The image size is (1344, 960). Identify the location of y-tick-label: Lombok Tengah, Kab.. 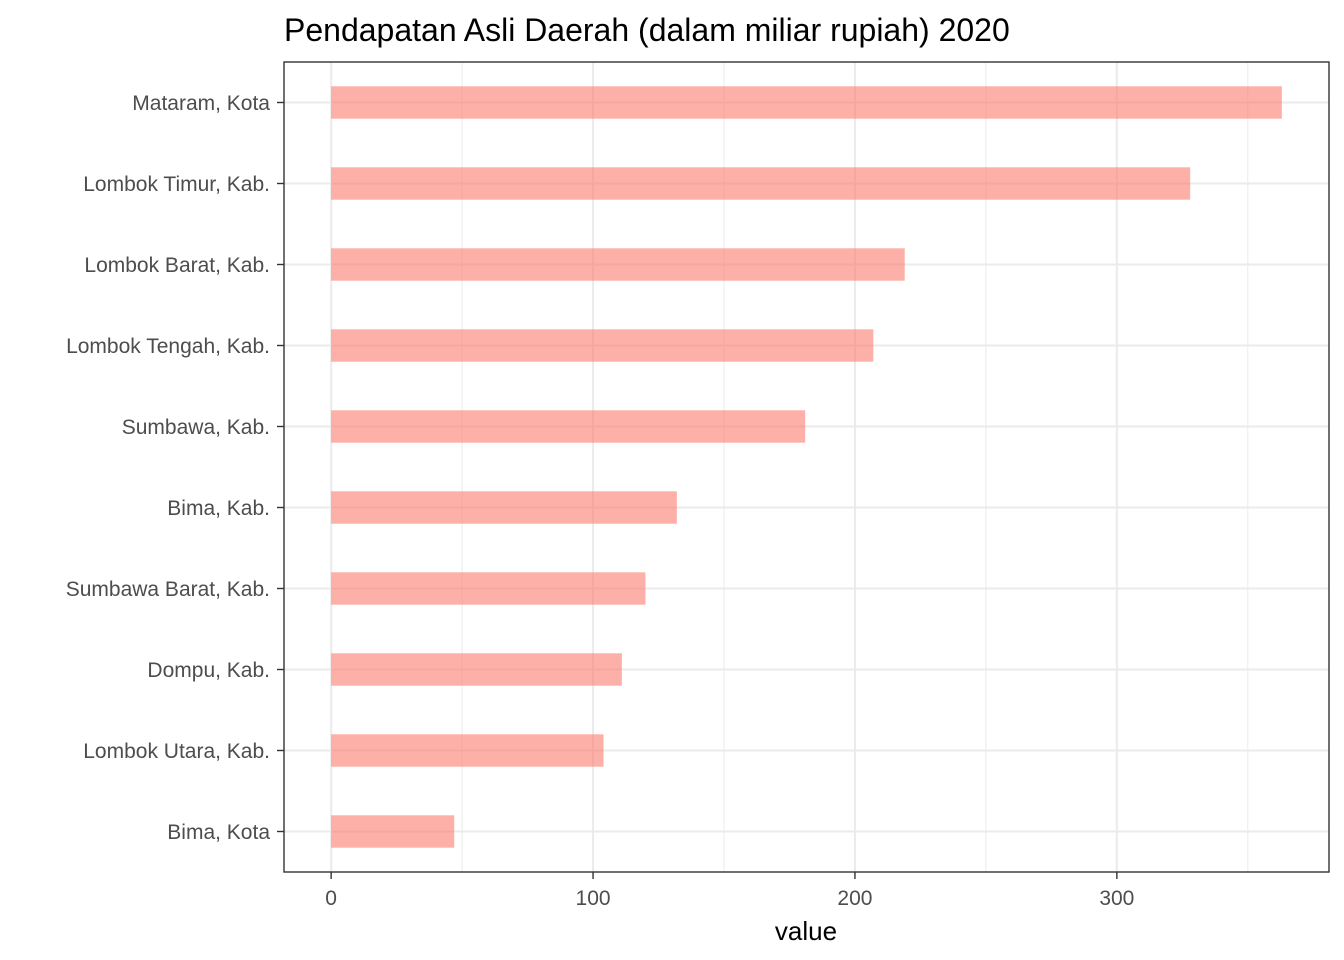
(168, 346).